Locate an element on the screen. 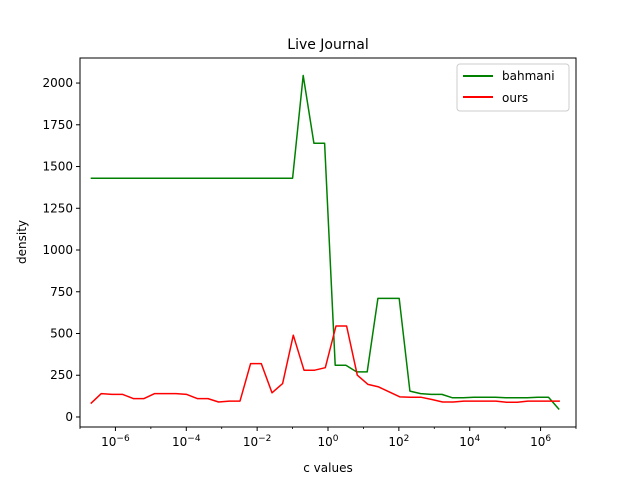 Image resolution: width=640 pixels, height=480 pixels. y-tick-label: 1750 is located at coordinates (57, 125).